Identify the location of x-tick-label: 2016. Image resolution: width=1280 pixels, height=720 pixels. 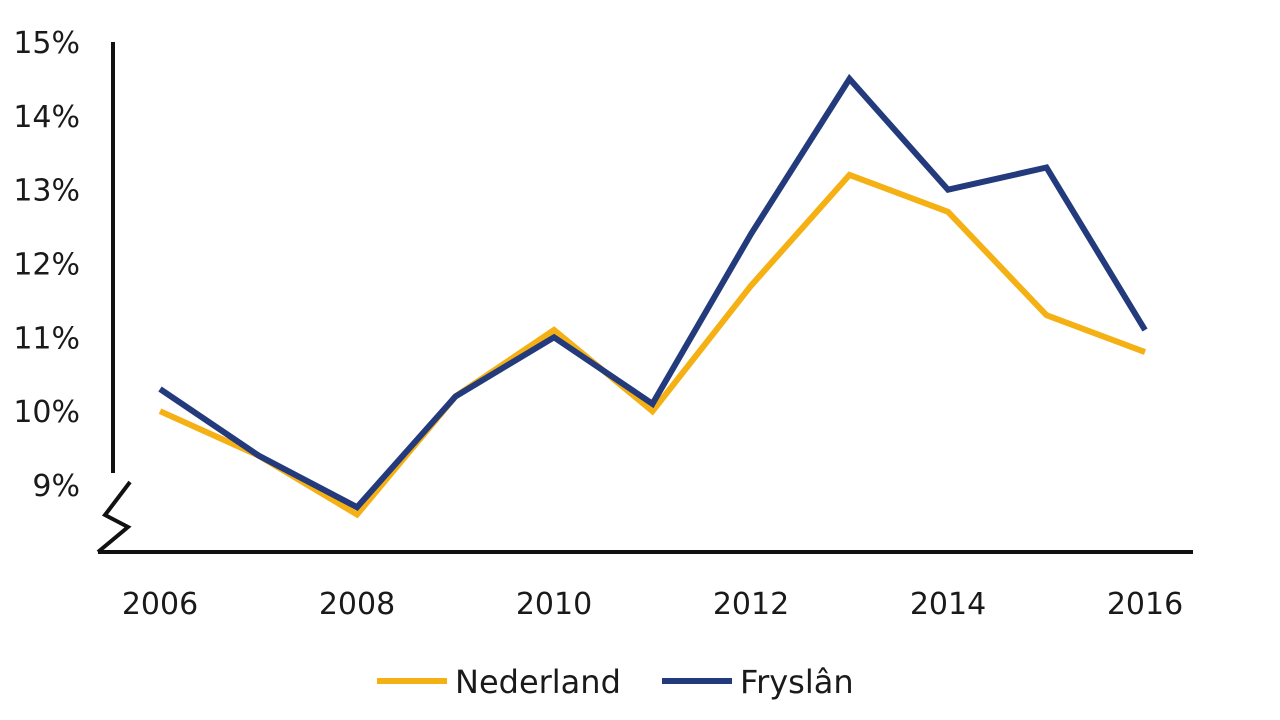
(1145, 604).